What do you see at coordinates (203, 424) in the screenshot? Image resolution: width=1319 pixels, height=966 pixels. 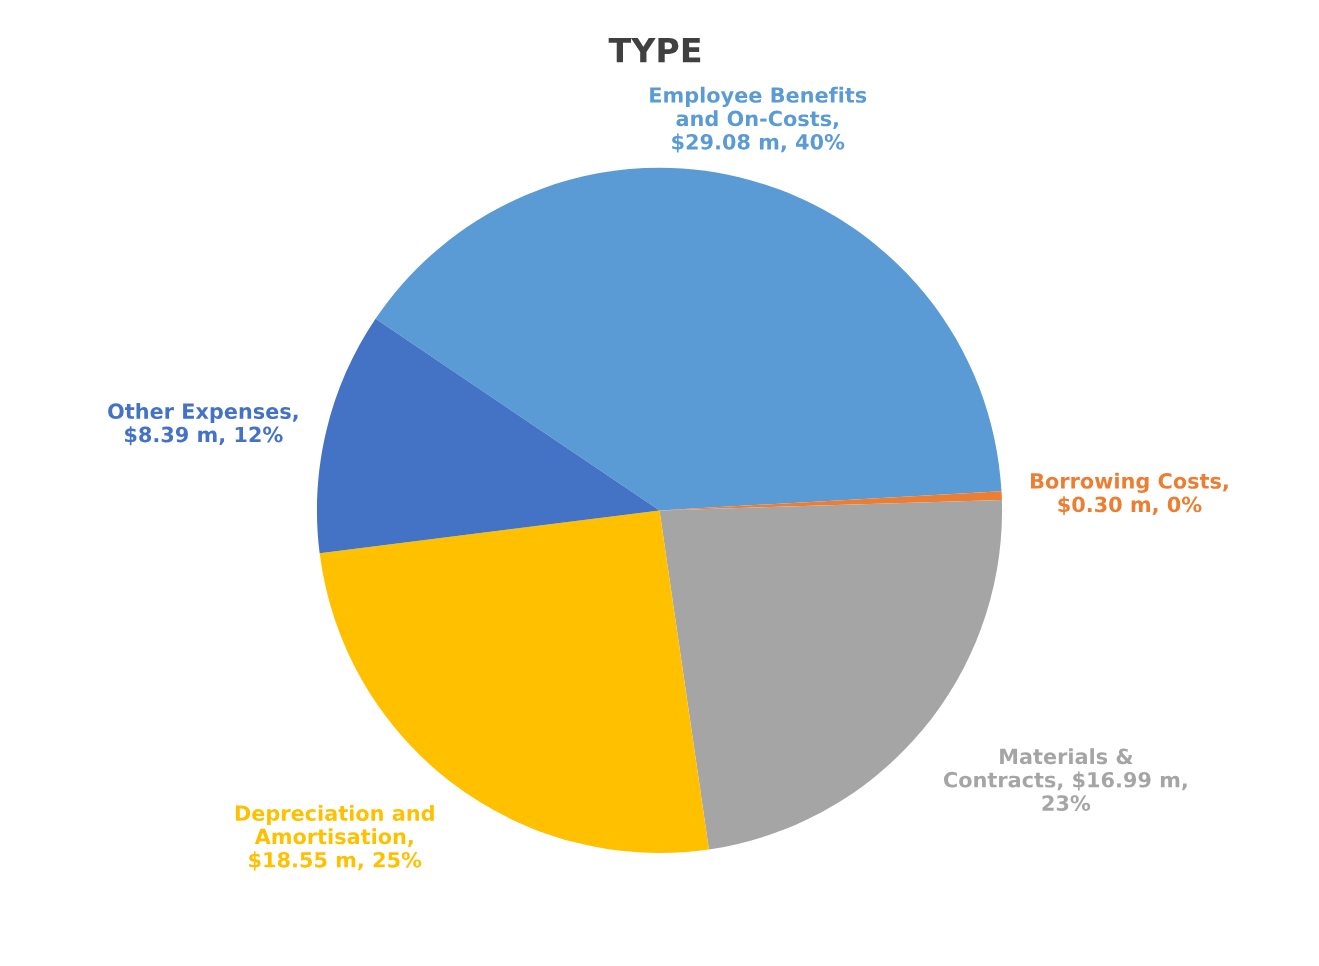 I see `slice-label: Other Expenses, $8.39 m, 12%` at bounding box center [203, 424].